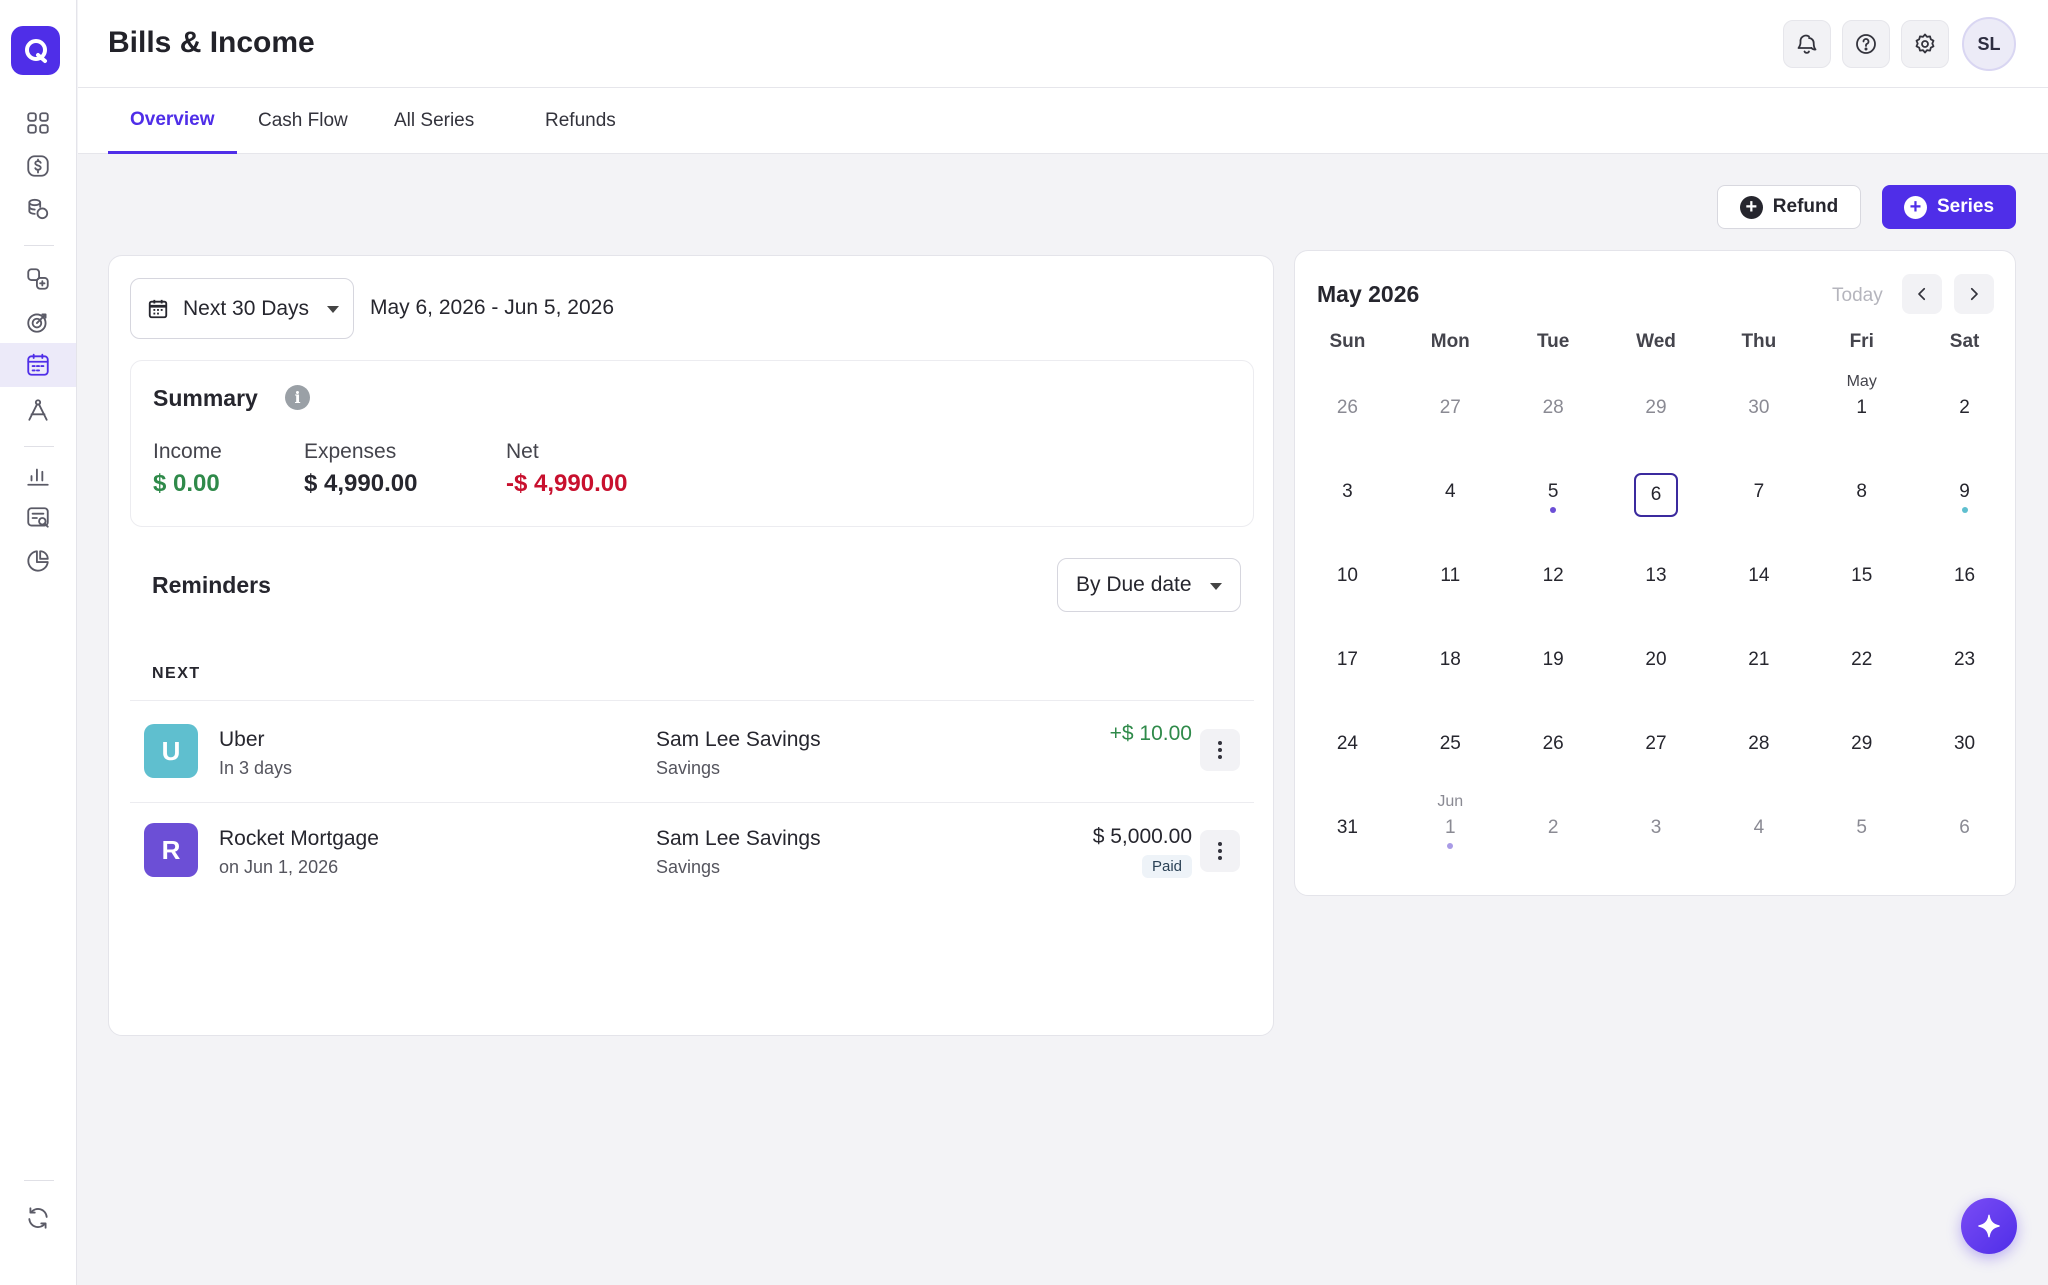  What do you see at coordinates (1656, 661) in the screenshot?
I see `calendar-day: 20` at bounding box center [1656, 661].